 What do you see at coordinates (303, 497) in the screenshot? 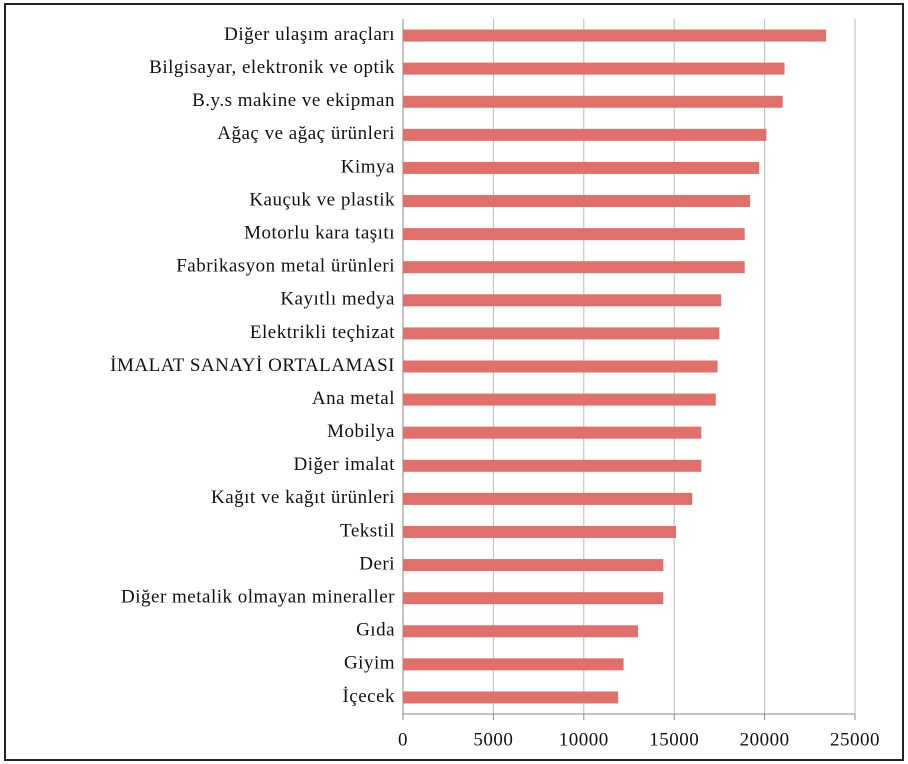
I see `y-tick-label: Kağıt ve kağıt ürünleri` at bounding box center [303, 497].